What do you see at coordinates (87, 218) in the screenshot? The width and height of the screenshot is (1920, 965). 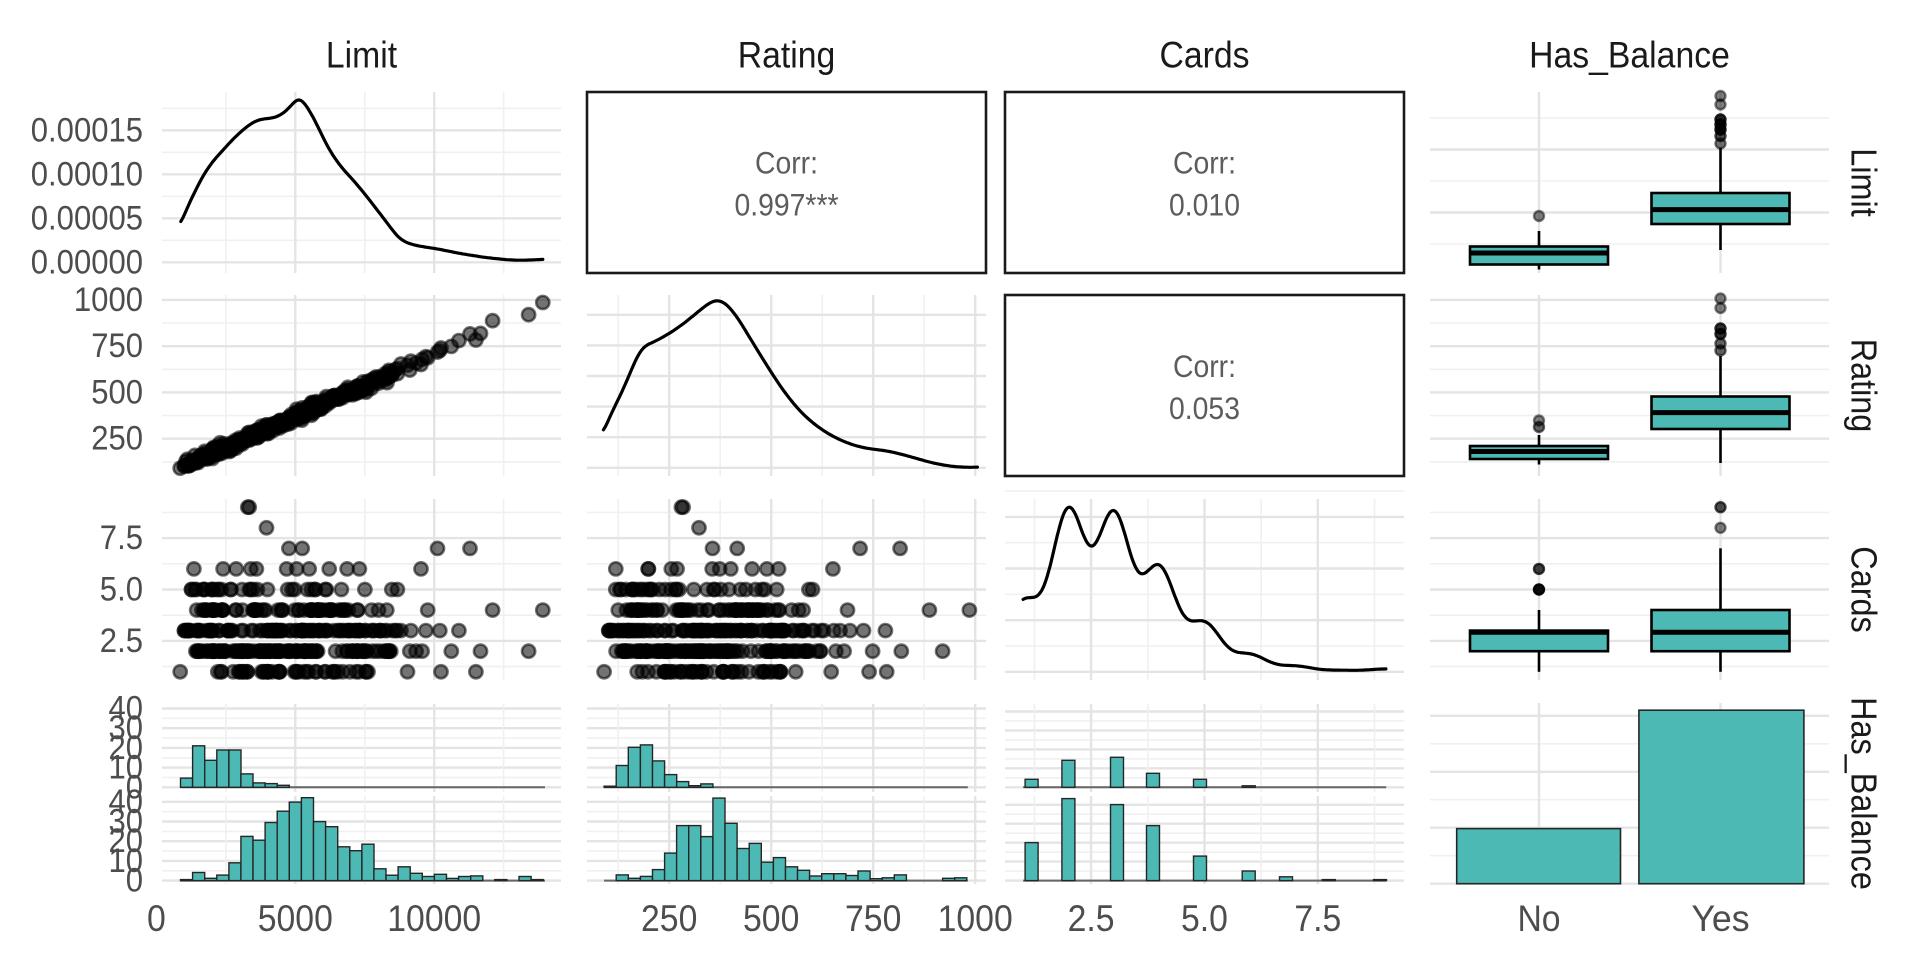 I see `svg-text: 0.00005` at bounding box center [87, 218].